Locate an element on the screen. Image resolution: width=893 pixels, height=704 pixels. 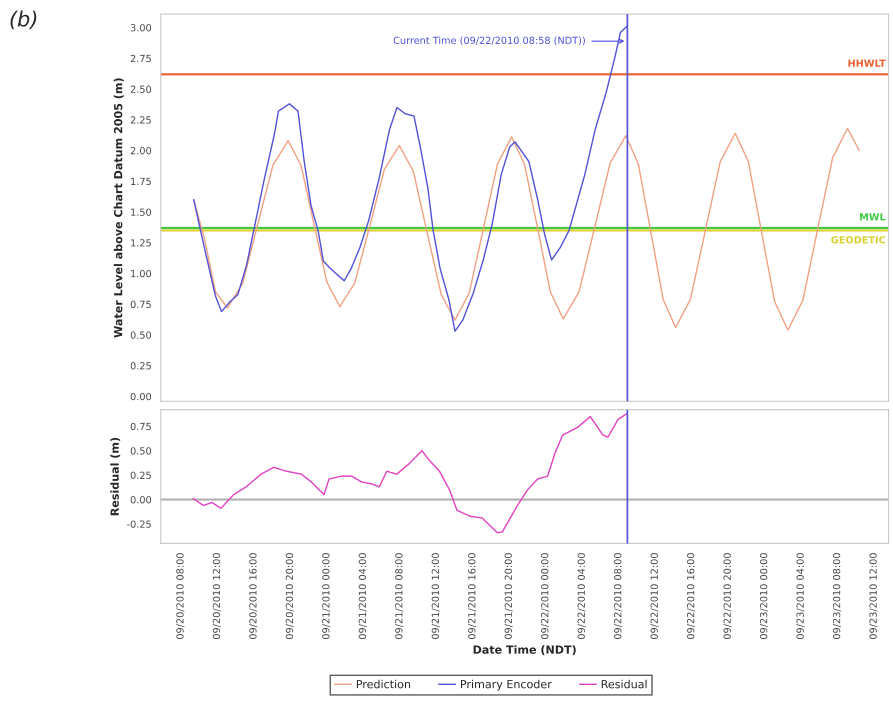
y-tick-label: 2.50 is located at coordinates (141, 89).